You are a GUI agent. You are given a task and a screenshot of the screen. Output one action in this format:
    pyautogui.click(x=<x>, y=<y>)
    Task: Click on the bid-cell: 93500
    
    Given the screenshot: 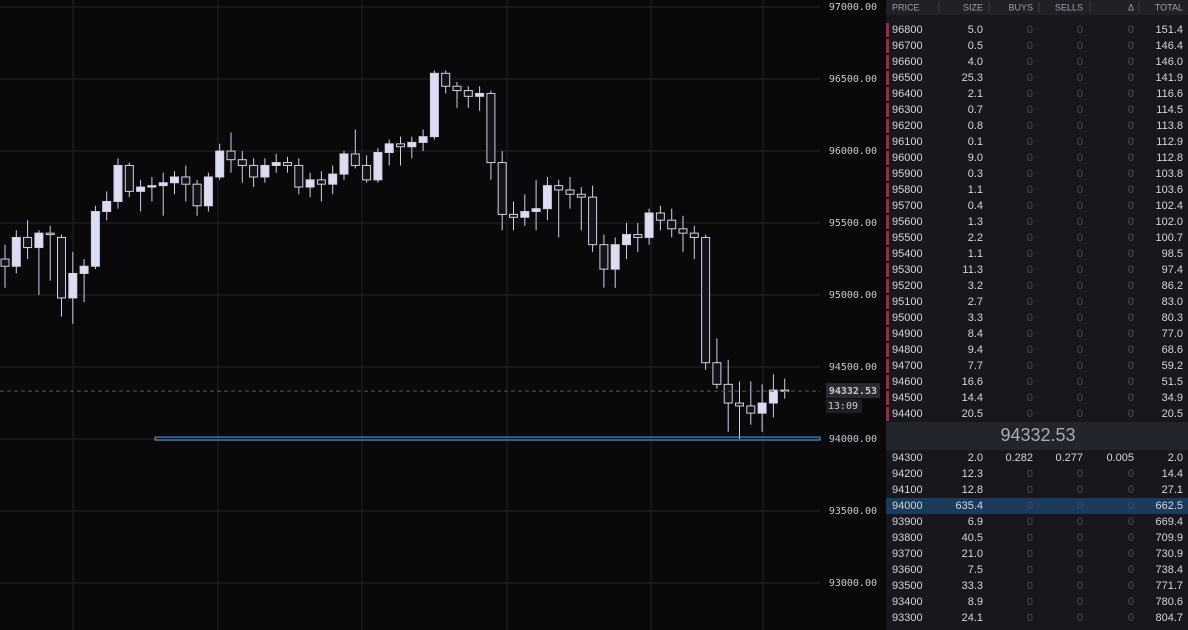 What is the action you would take?
    pyautogui.click(x=907, y=586)
    